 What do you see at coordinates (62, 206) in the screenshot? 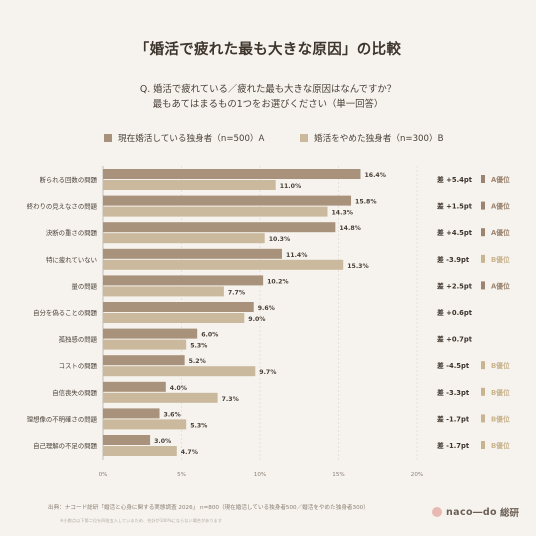
I see `category-label: 終わりの見えなさの問題` at bounding box center [62, 206].